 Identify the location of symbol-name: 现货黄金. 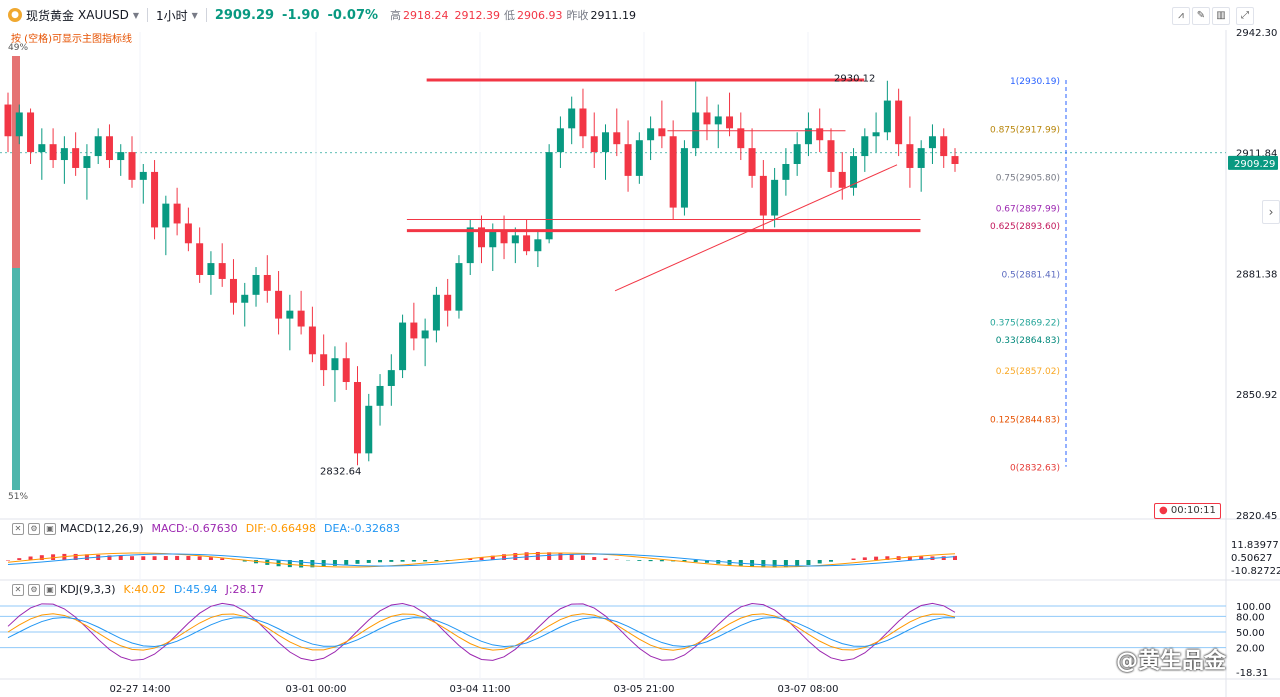
(50, 15).